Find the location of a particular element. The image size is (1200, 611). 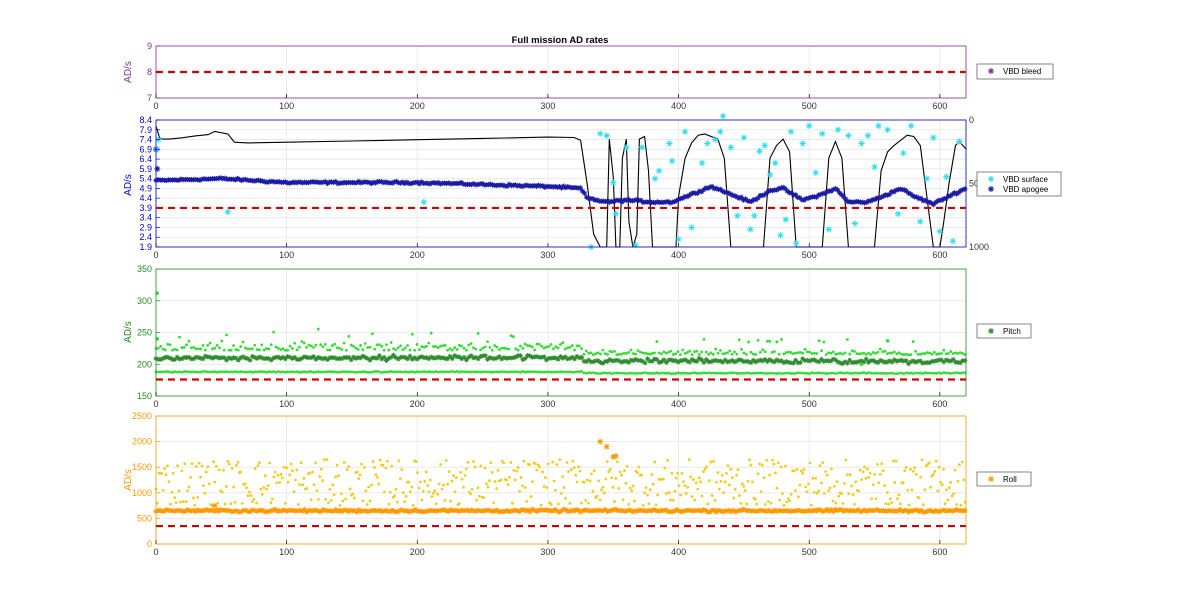

legend-marker is located at coordinates (991, 479).